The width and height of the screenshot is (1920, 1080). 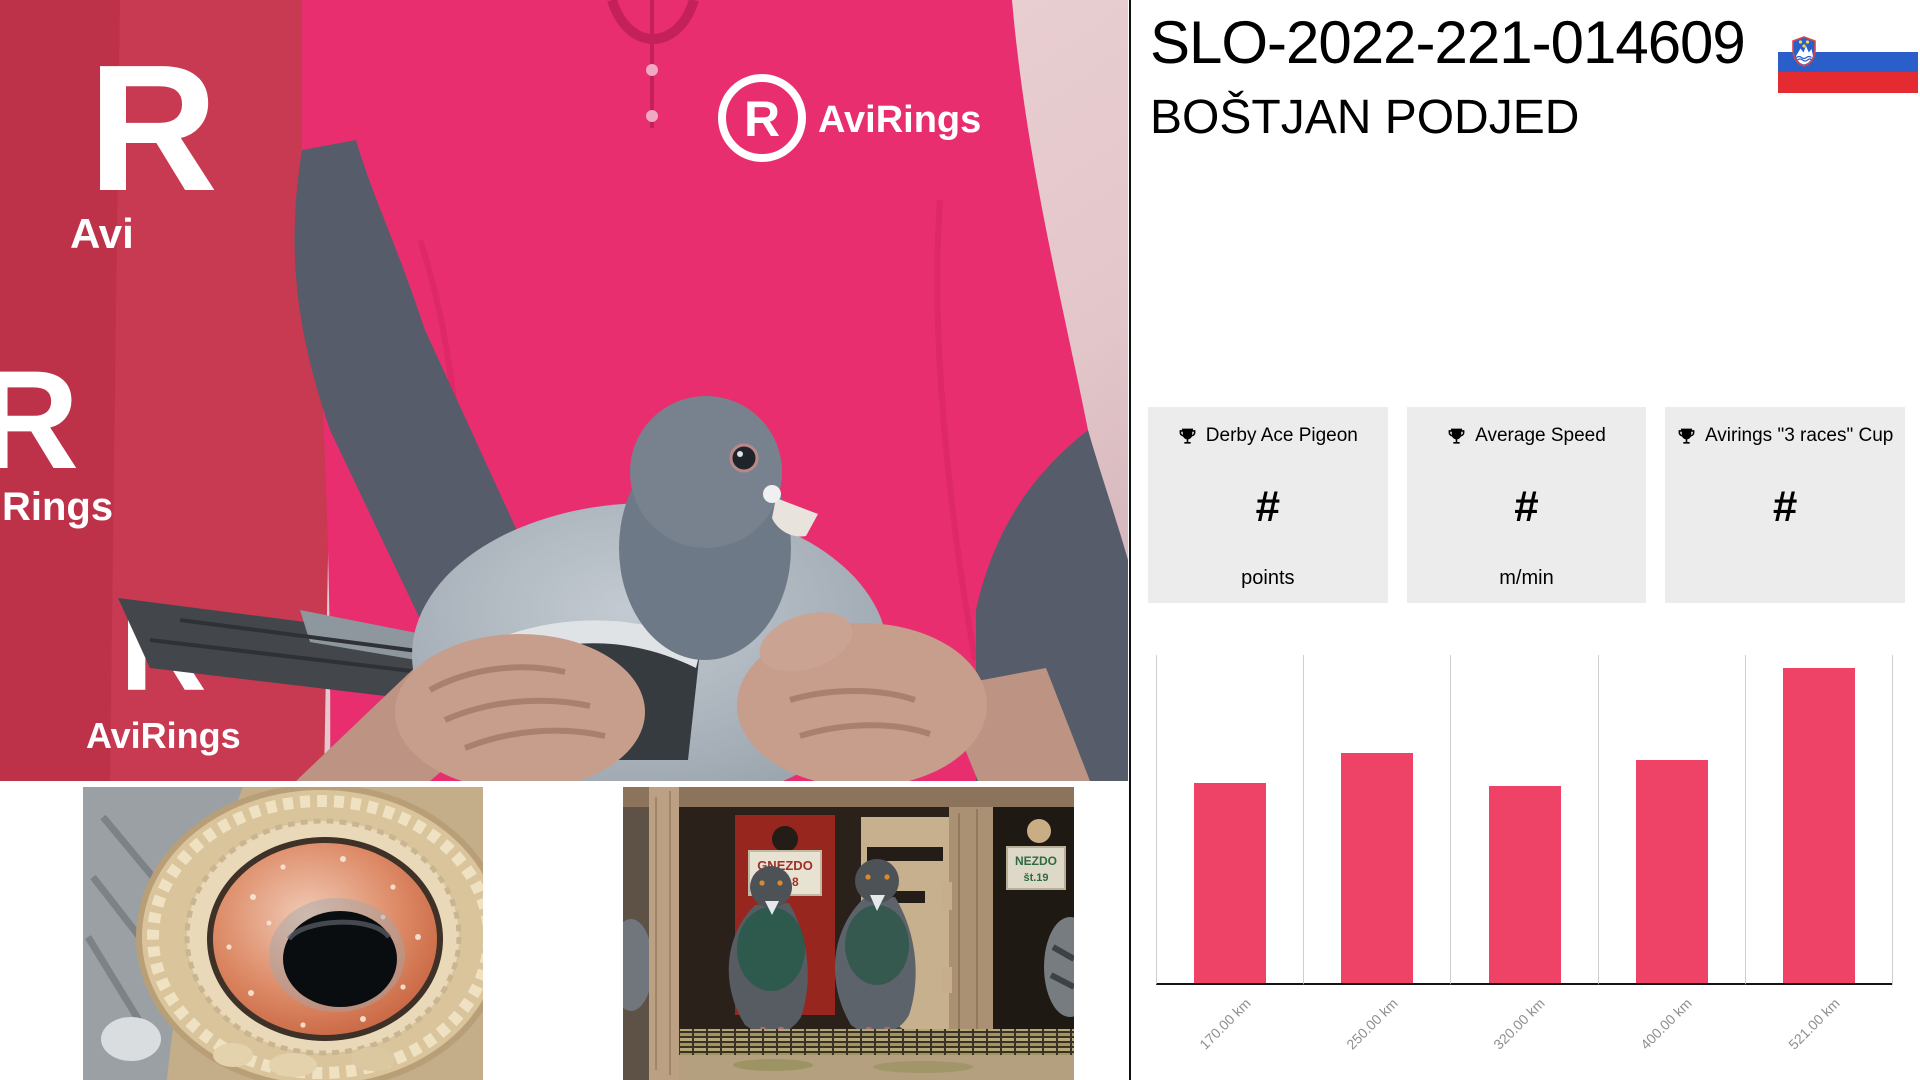 What do you see at coordinates (1813, 1024) in the screenshot?
I see `x-axis-label: 521.00 km` at bounding box center [1813, 1024].